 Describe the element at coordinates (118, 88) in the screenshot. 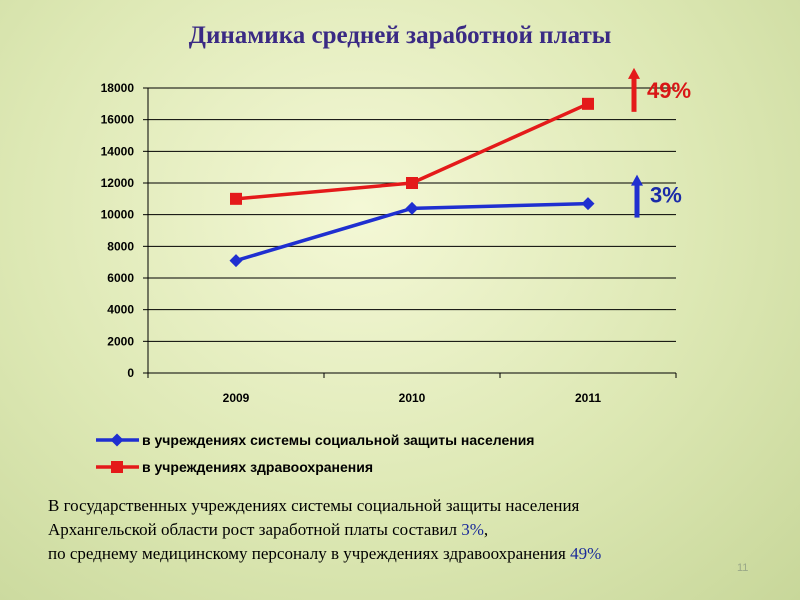

I see `y-tick-label: 18000` at that location.